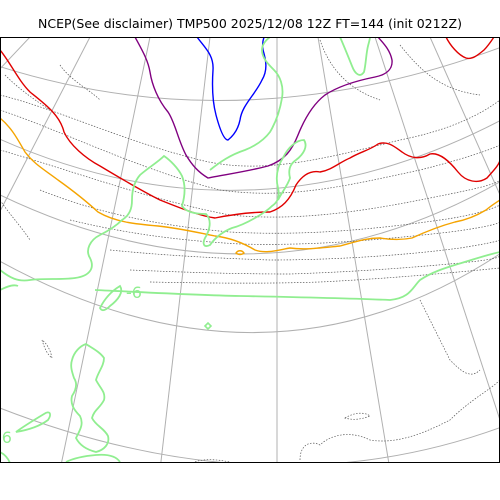 The image size is (500, 500). Describe the element at coordinates (90, 398) in the screenshot. I see `isotherm-green-south` at that location.